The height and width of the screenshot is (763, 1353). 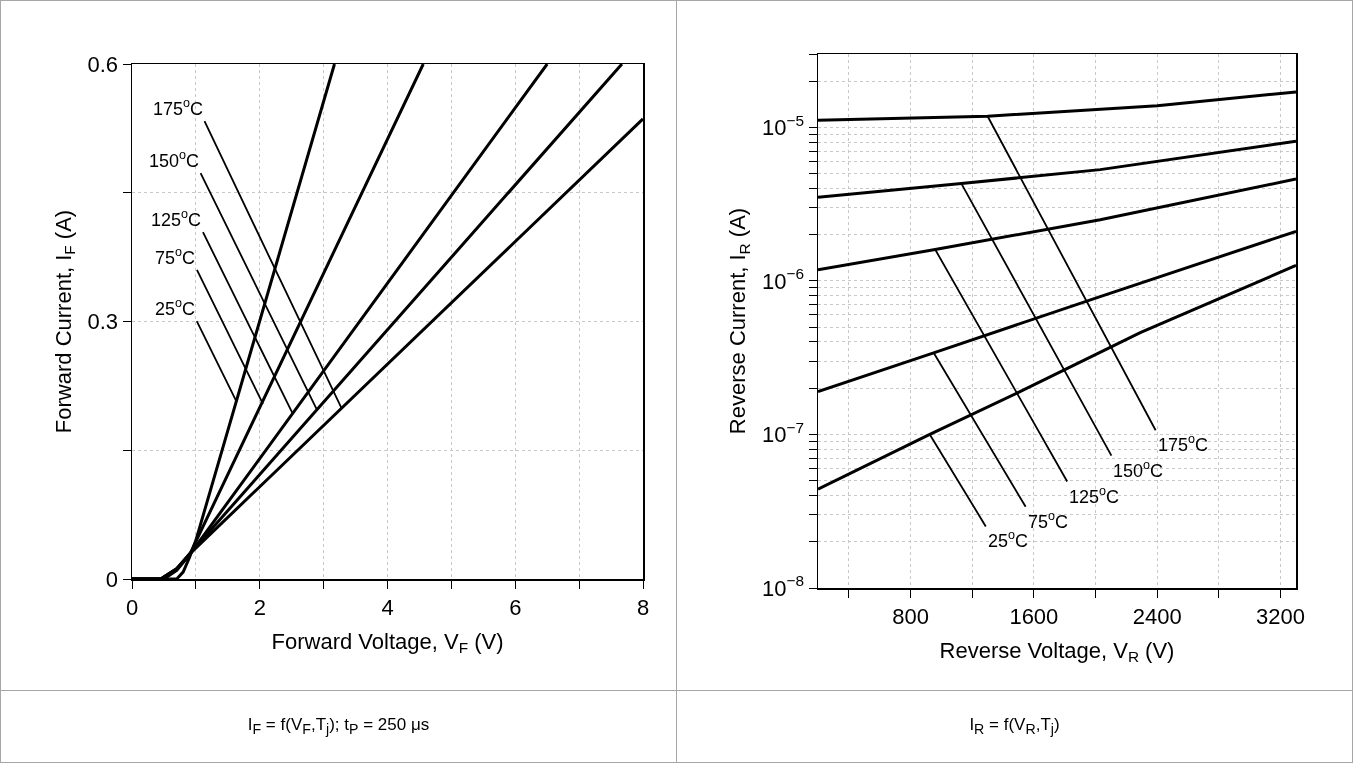 I want to click on x-axis-title: Reverse Voltage, V$_{R}$ (V), so click(x=1057, y=651).